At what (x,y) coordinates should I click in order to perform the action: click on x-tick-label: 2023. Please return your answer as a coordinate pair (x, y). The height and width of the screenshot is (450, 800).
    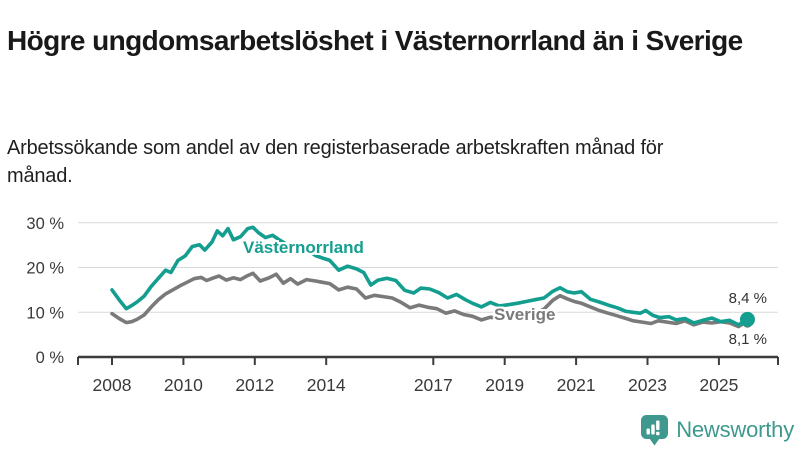
    Looking at the image, I should click on (647, 385).